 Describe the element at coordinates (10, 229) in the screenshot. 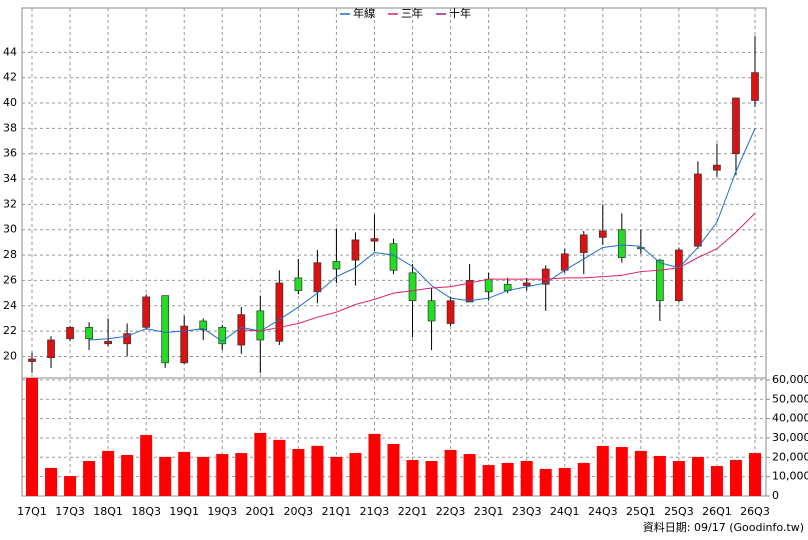

I see `y-tick-label: 30` at that location.